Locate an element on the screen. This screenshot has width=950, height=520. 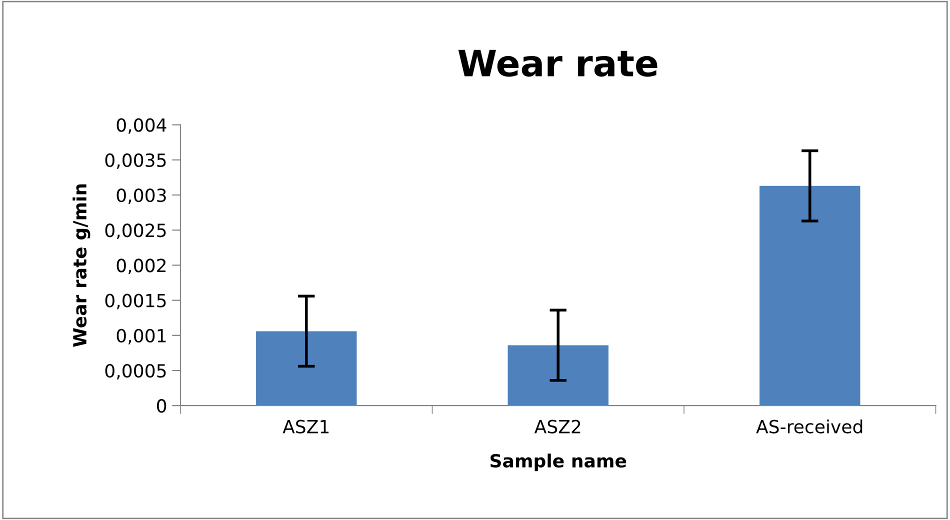
x-tick-label: AS-received is located at coordinates (809, 426).